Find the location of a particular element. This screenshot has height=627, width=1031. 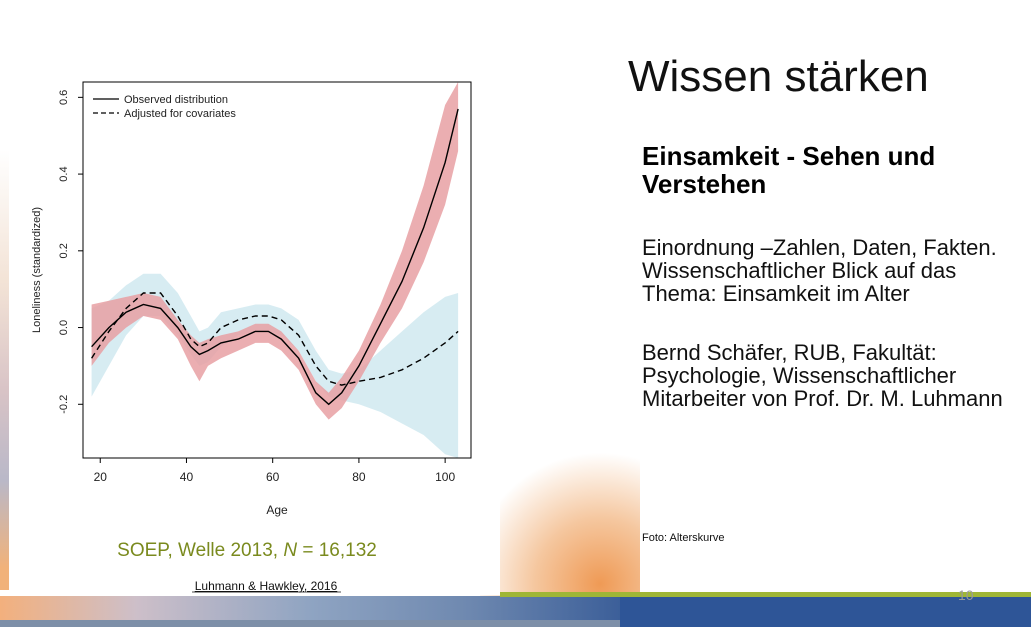

y-tick-label: 0.2 is located at coordinates (64, 250).